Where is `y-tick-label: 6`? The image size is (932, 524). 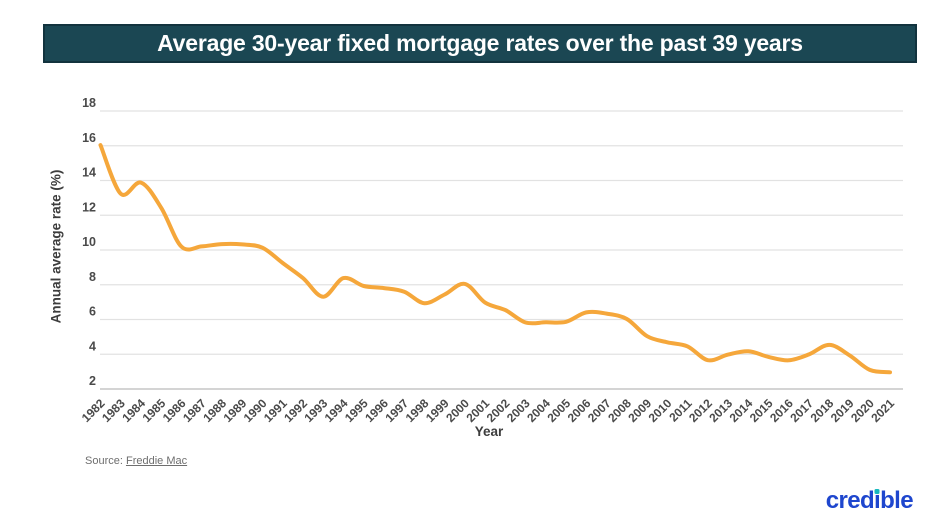 y-tick-label: 6 is located at coordinates (92, 312).